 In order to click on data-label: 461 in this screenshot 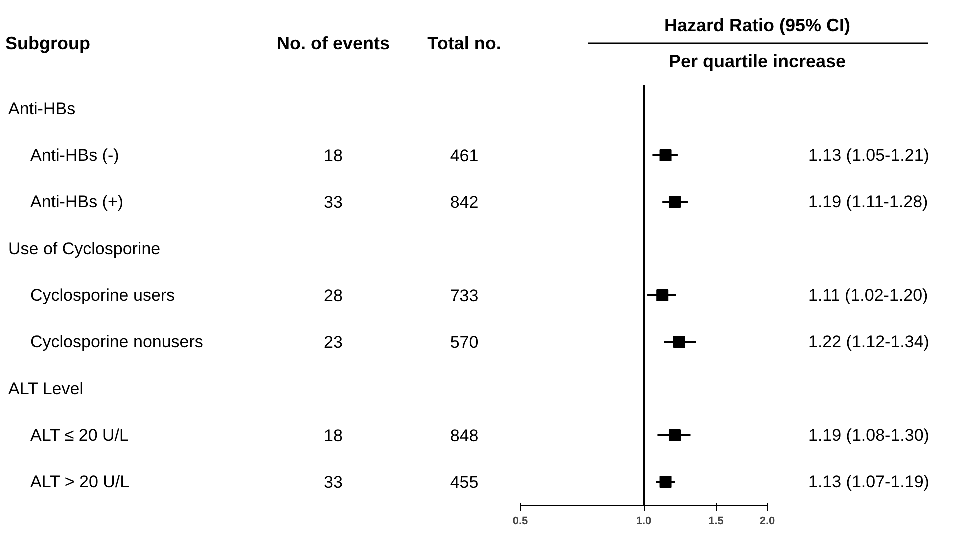, I will do `click(464, 156)`.